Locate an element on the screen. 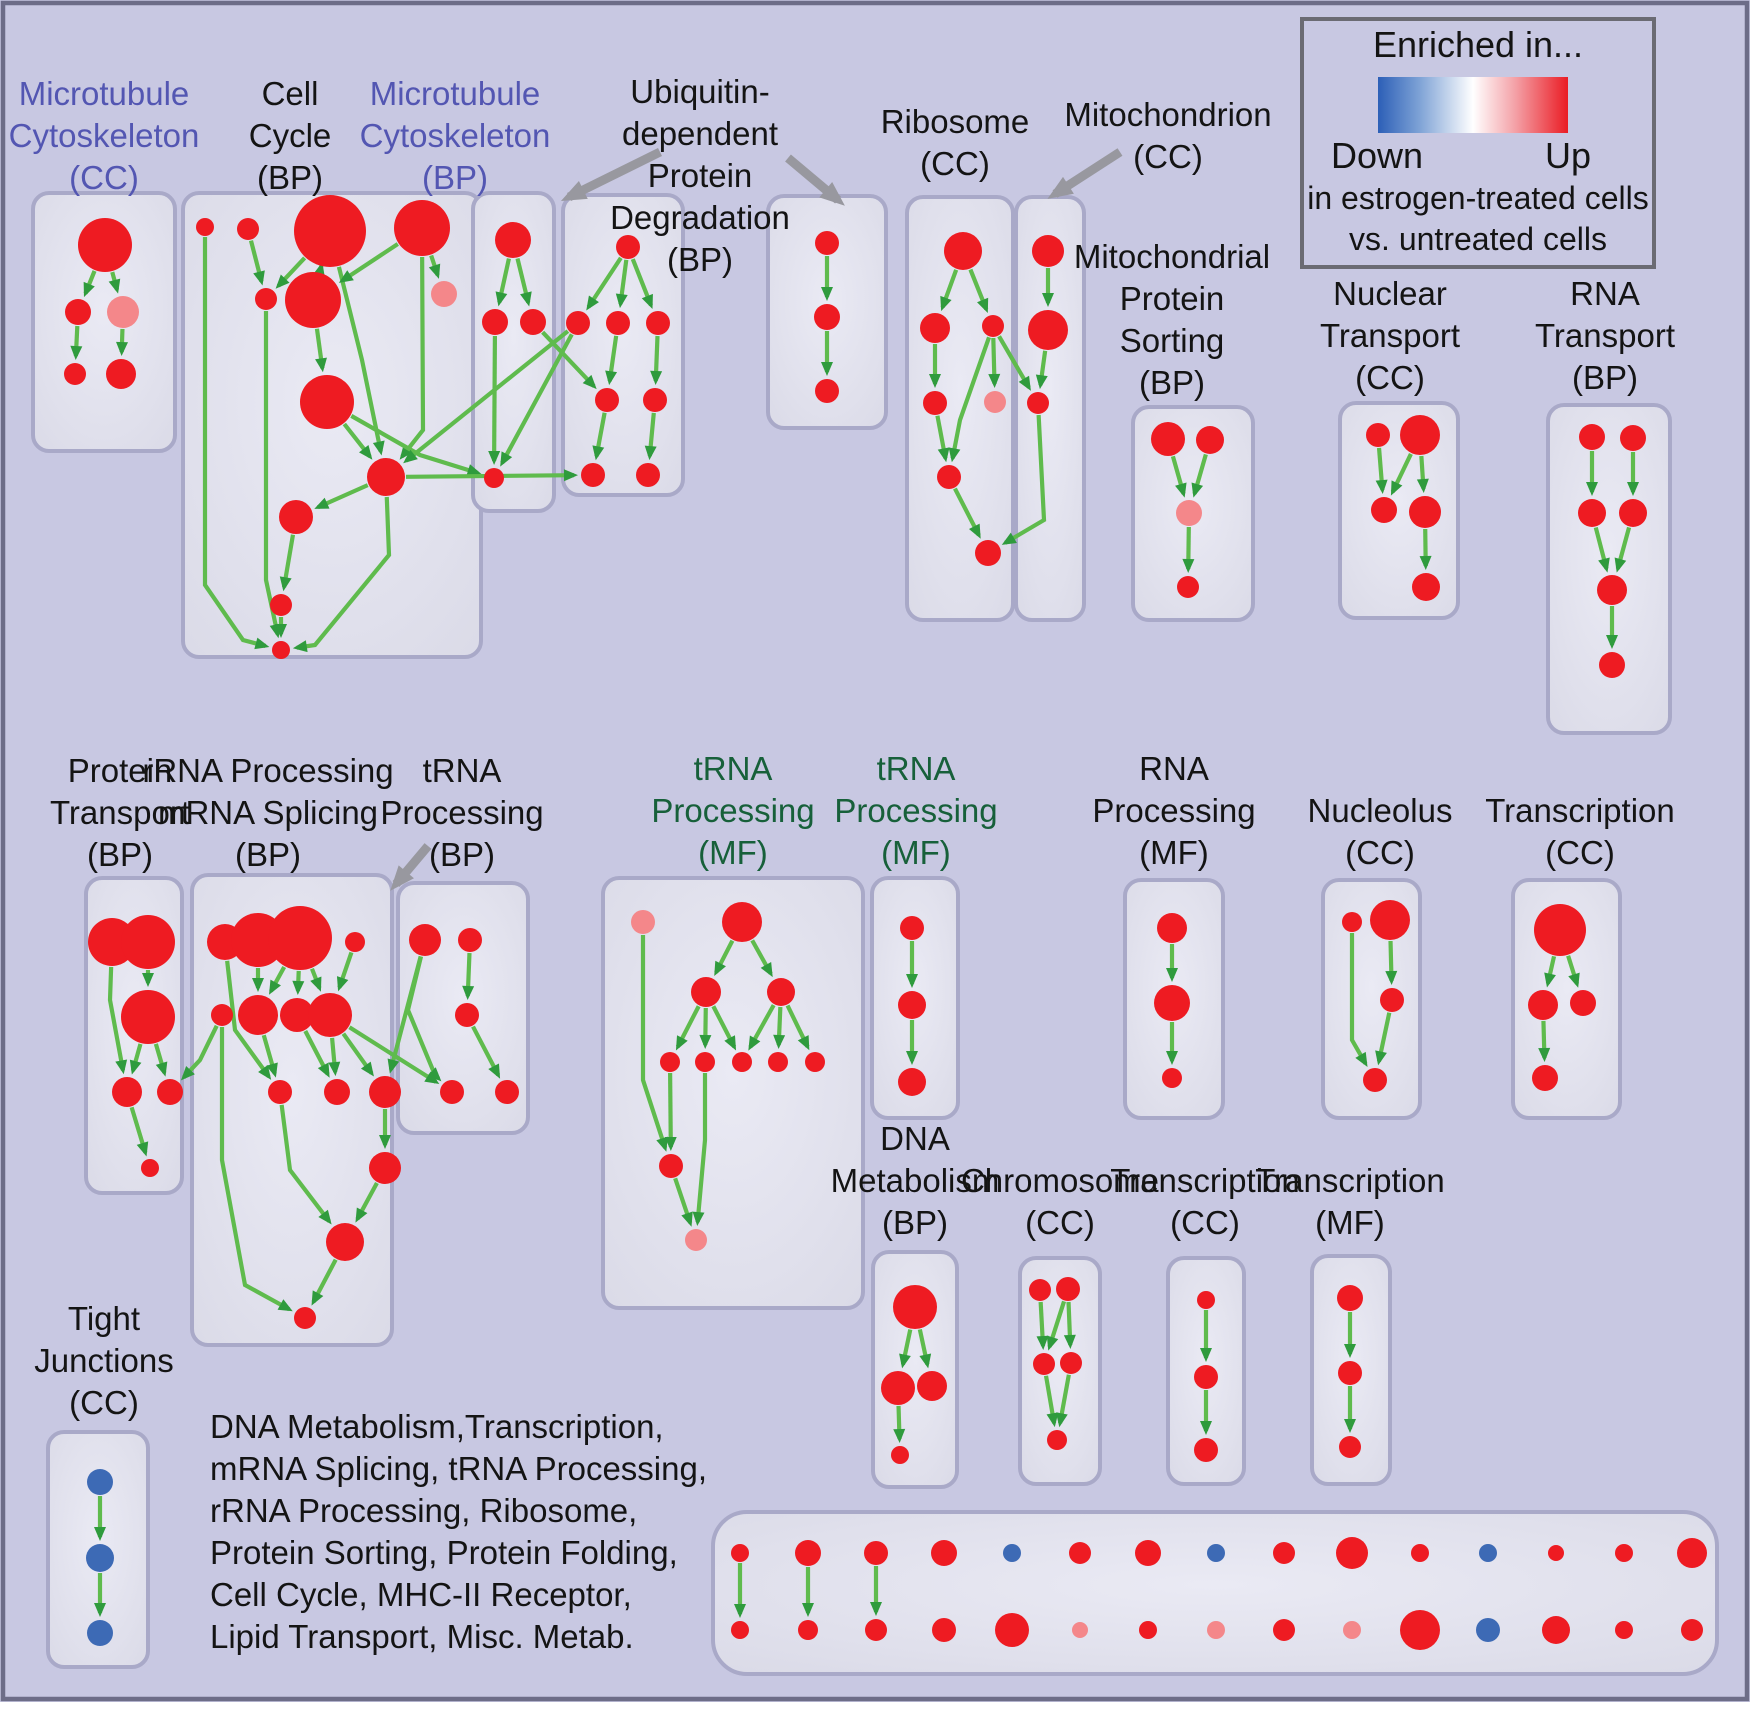 Image resolution: width=1750 pixels, height=1715 pixels. legend-caption-line: in estrogen-treated cells is located at coordinates (1478, 198).